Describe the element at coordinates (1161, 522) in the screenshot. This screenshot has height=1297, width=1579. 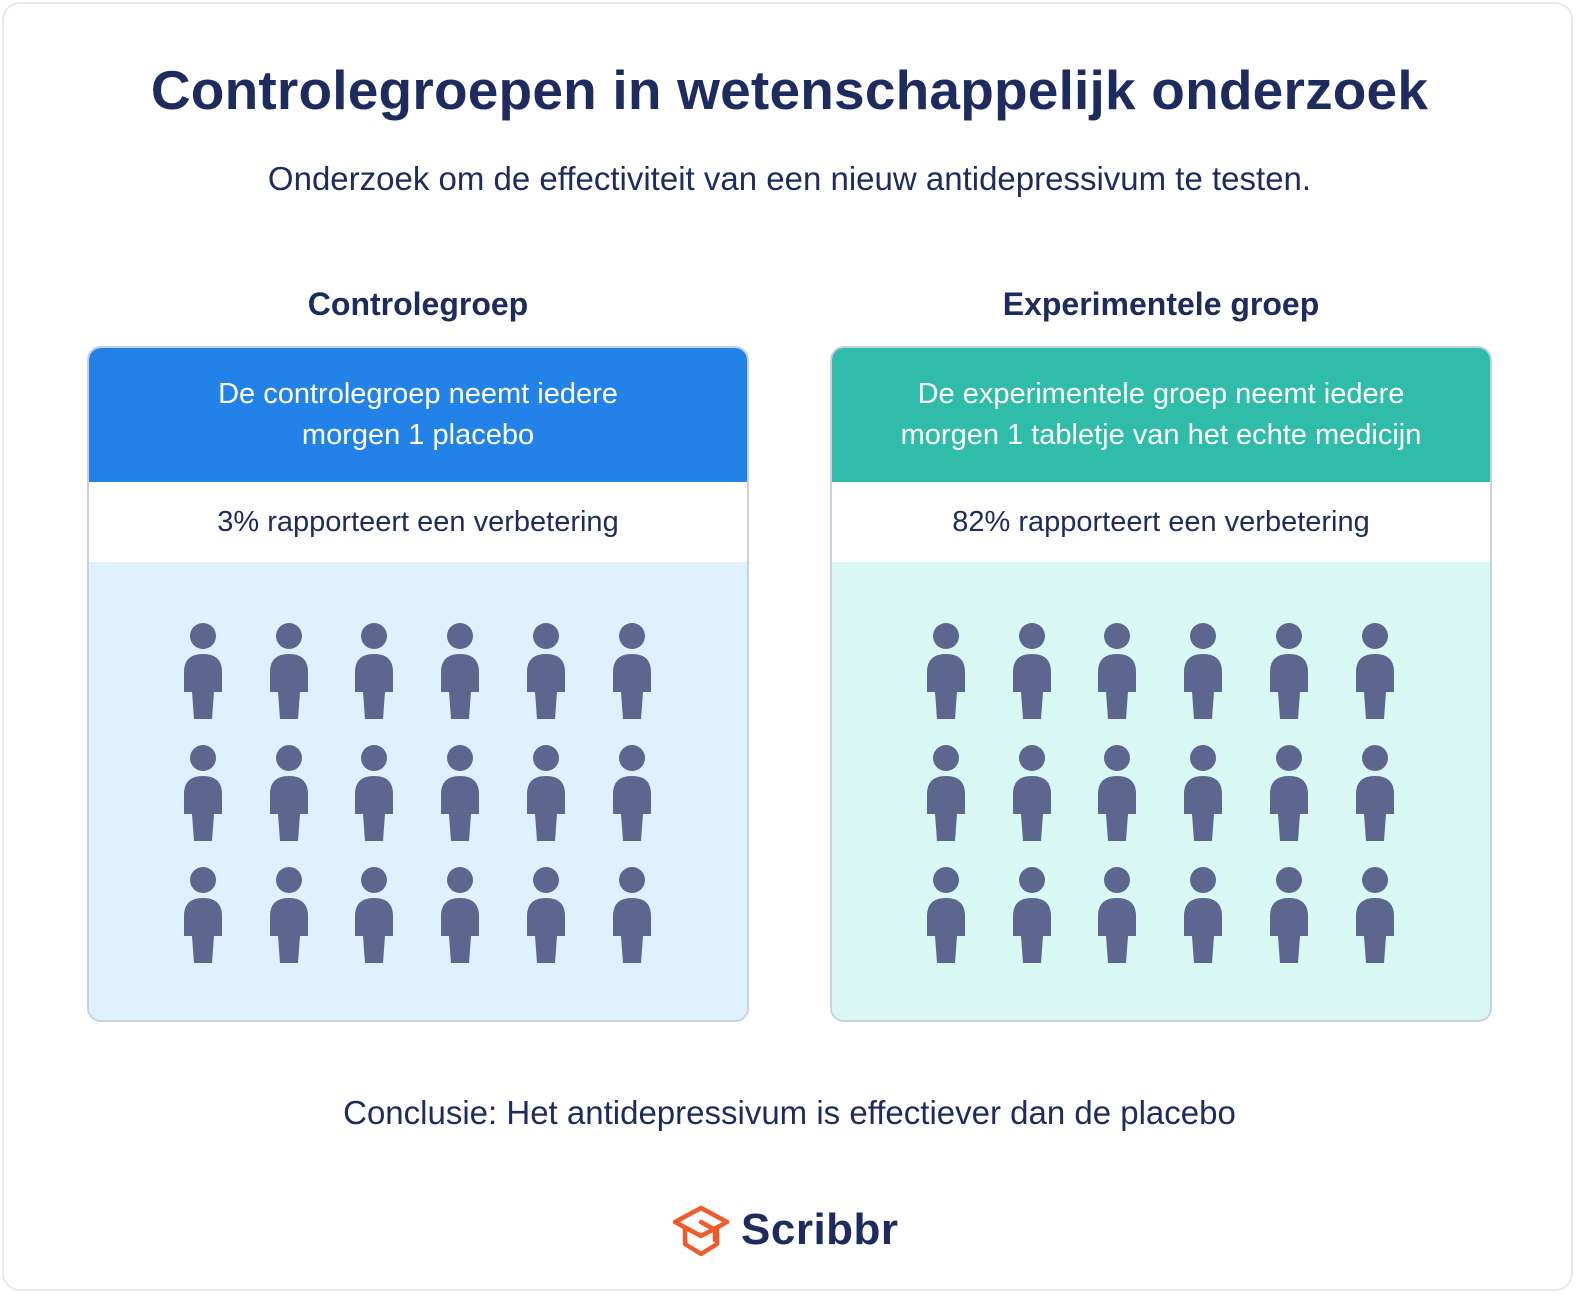
I see `experimental-group-result: 82% rapporteert een verbetering` at that location.